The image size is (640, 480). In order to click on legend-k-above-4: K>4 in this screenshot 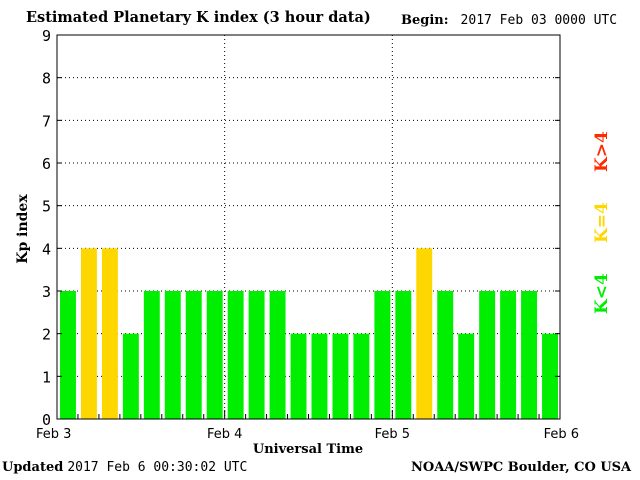, I will do `click(602, 151)`.